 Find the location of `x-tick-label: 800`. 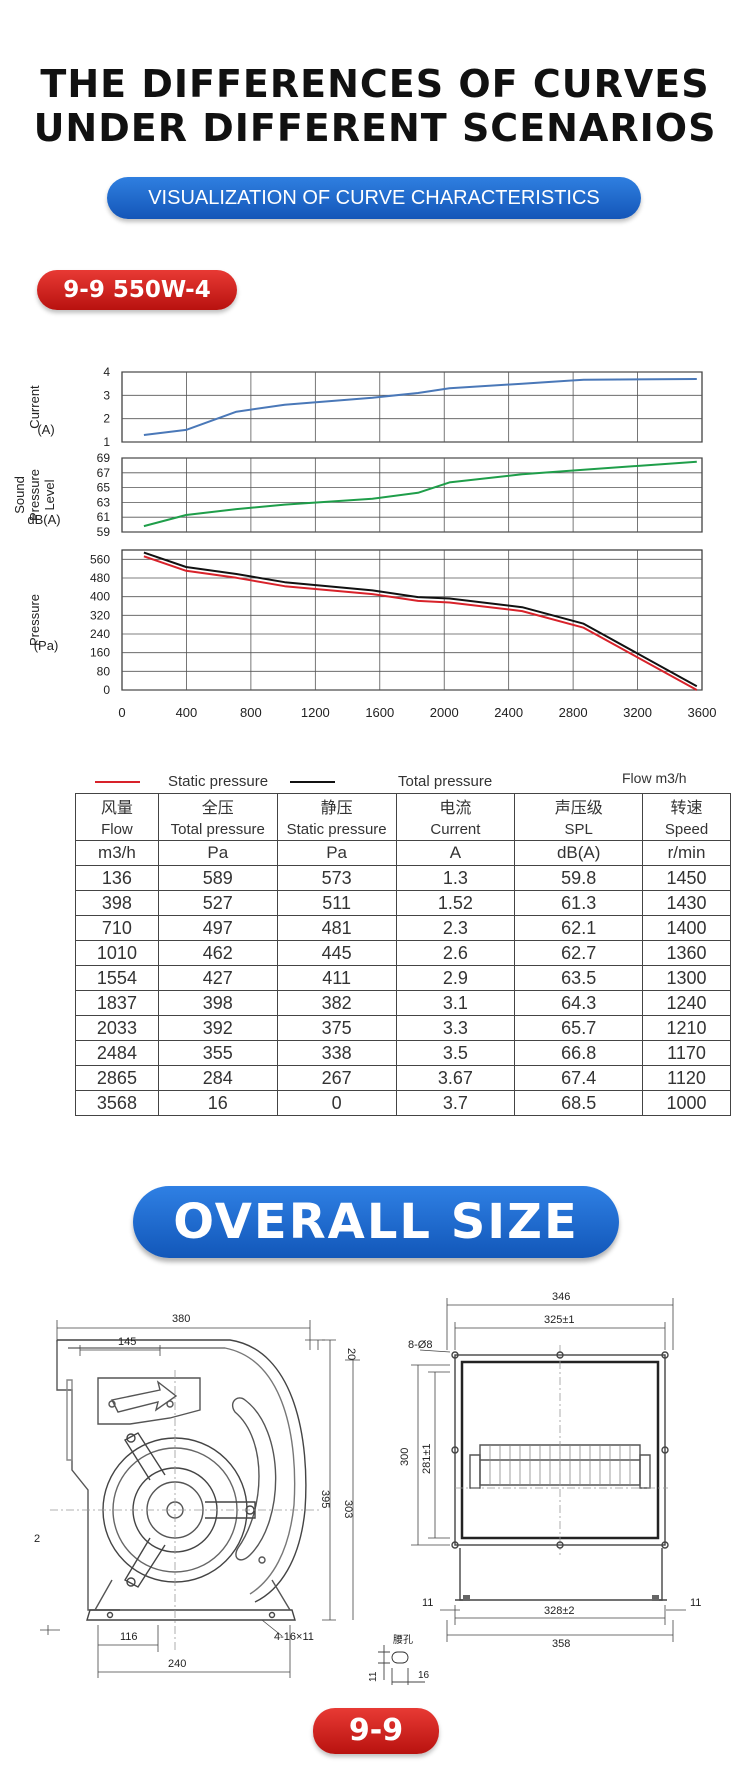

x-tick-label: 800 is located at coordinates (251, 712).